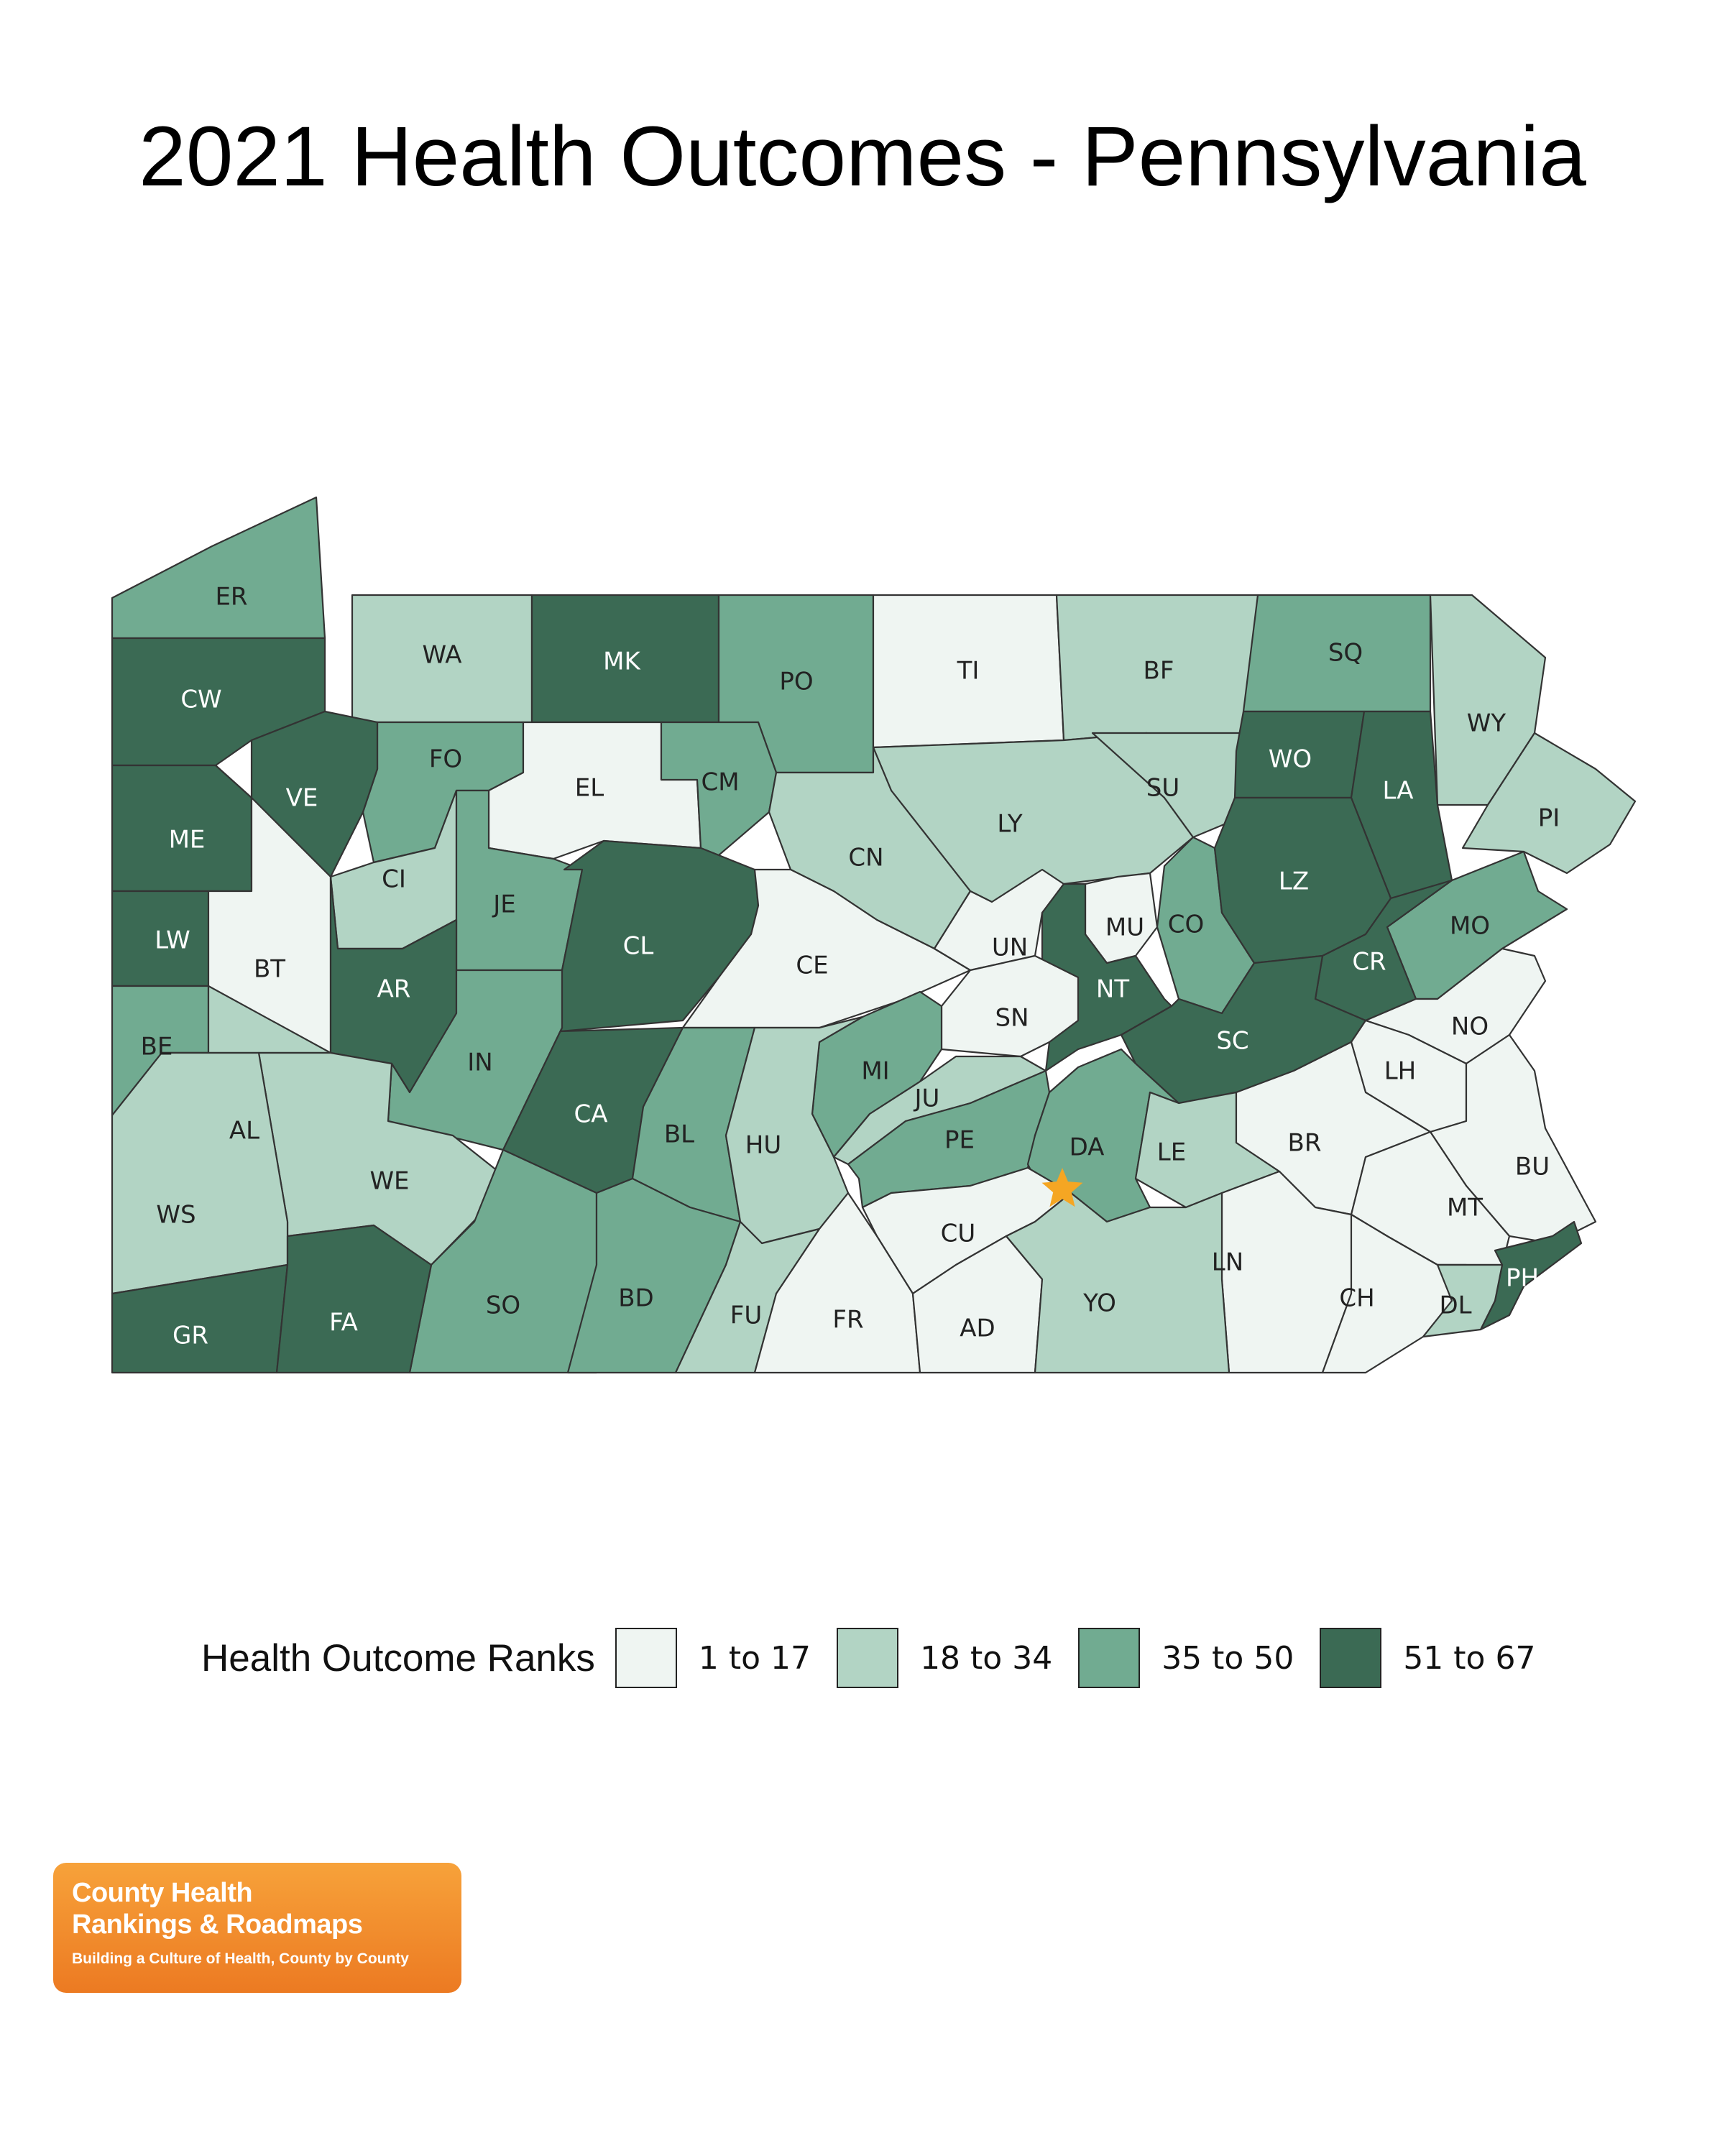 Image resolution: width=1725 pixels, height=2156 pixels. Describe the element at coordinates (865, 858) in the screenshot. I see `county-label-cn: CN` at that location.